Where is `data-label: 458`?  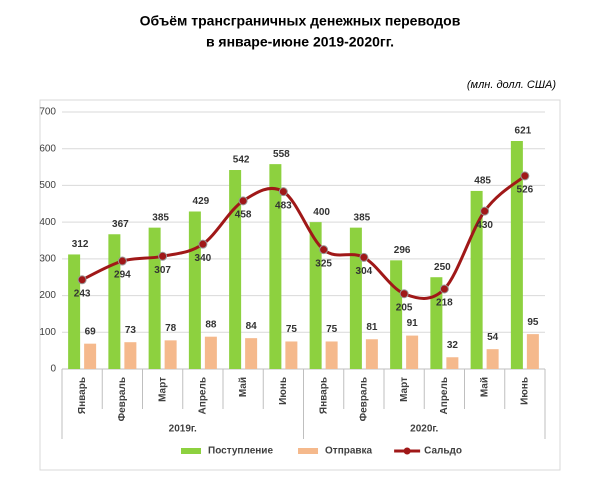 data-label: 458 is located at coordinates (243, 214).